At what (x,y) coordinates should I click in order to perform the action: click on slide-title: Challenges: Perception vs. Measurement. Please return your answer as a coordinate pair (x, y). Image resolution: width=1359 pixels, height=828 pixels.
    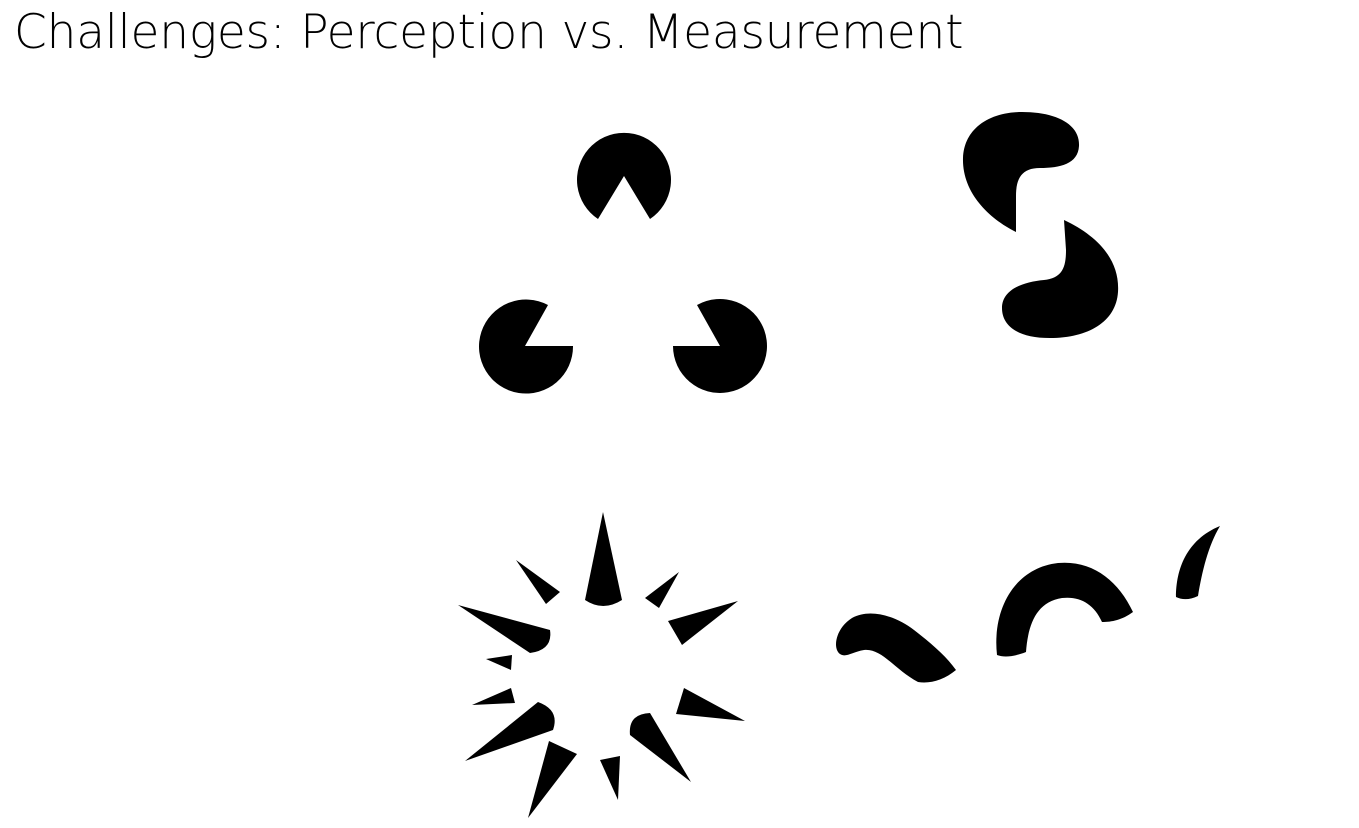
    Looking at the image, I should click on (489, 32).